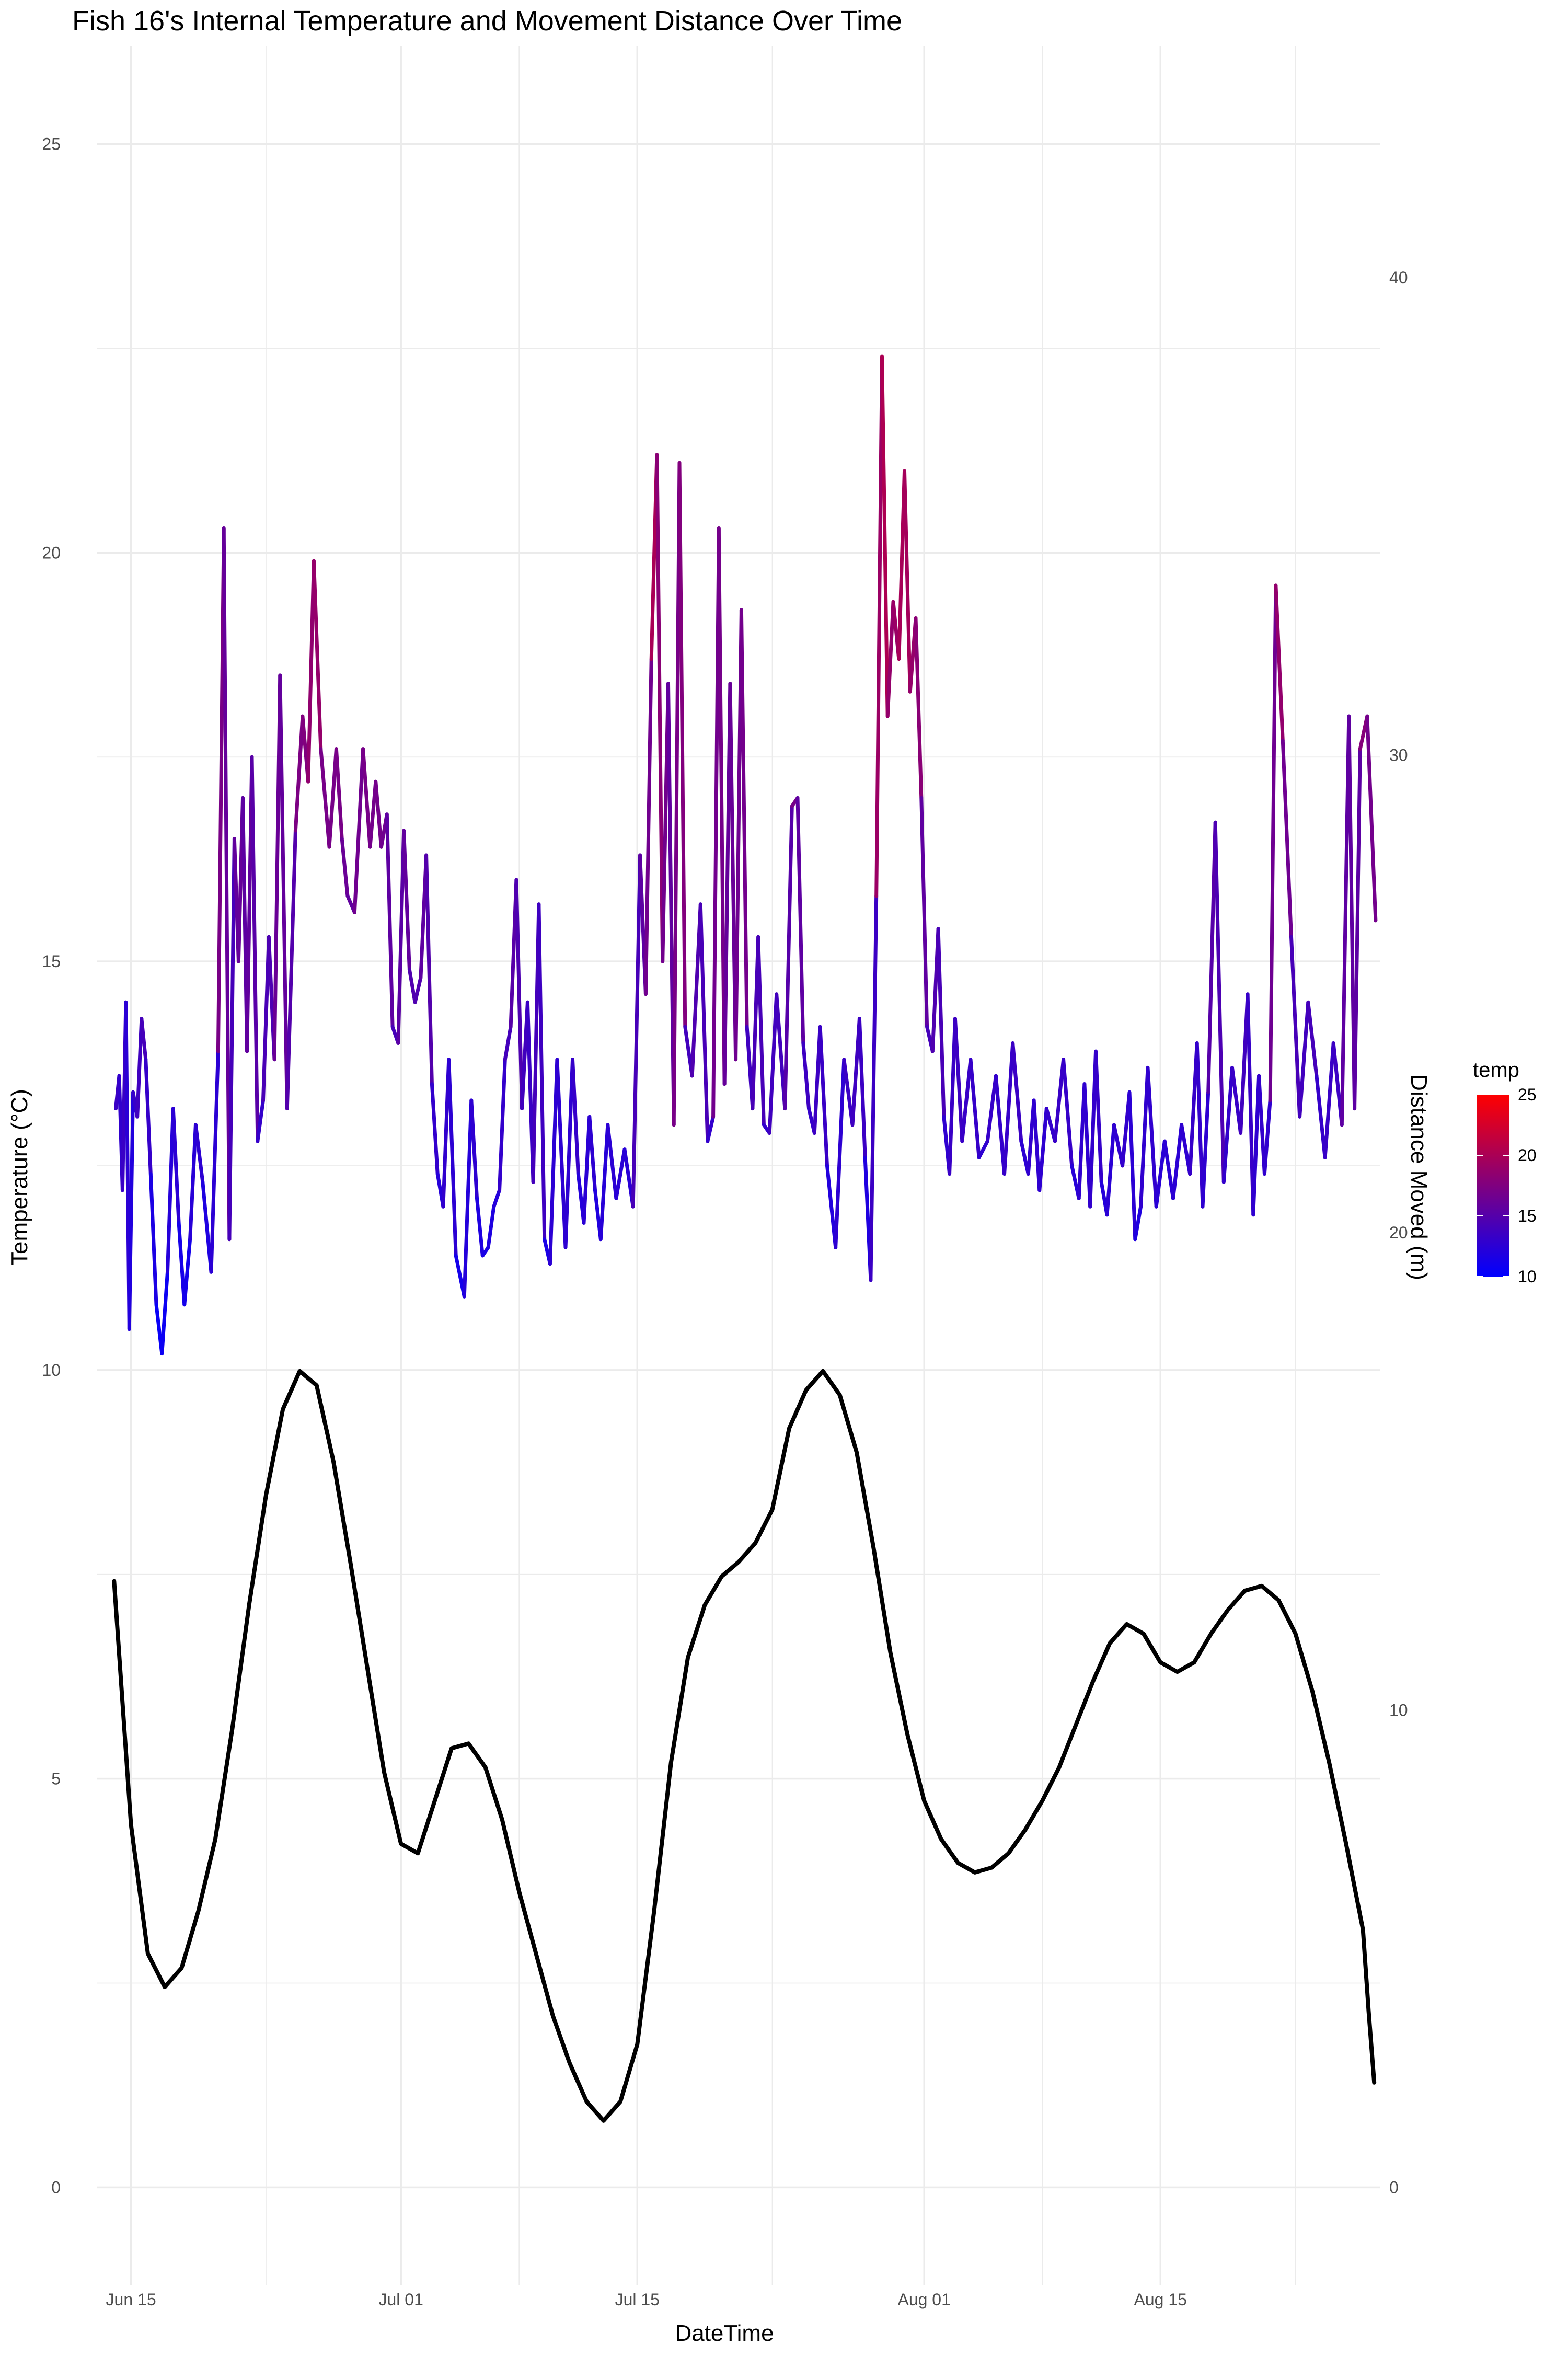 Image resolution: width=1568 pixels, height=2355 pixels. Describe the element at coordinates (1505, 1172) in the screenshot. I see `legend: temp 10 15 20 25` at that location.